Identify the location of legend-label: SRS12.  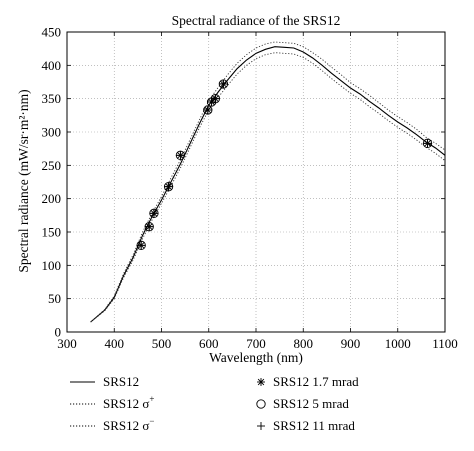
(121, 381).